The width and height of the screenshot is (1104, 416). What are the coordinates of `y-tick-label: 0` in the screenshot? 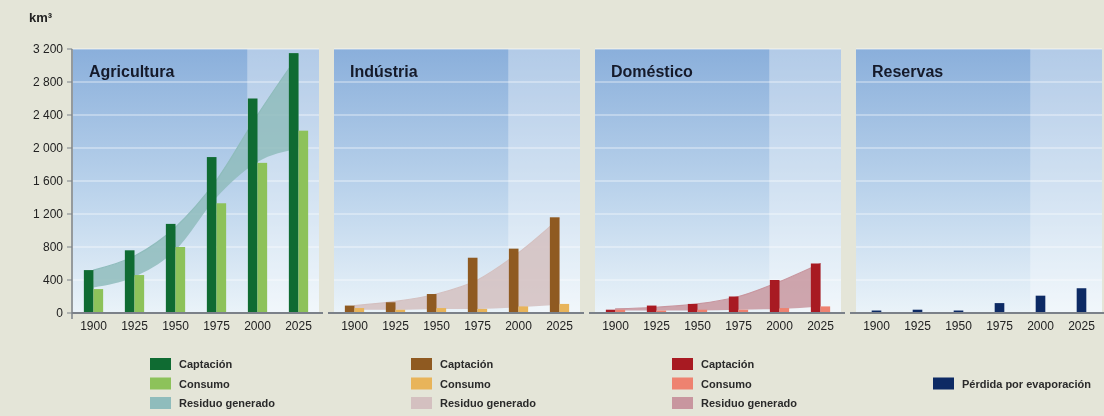 It's located at (60, 313).